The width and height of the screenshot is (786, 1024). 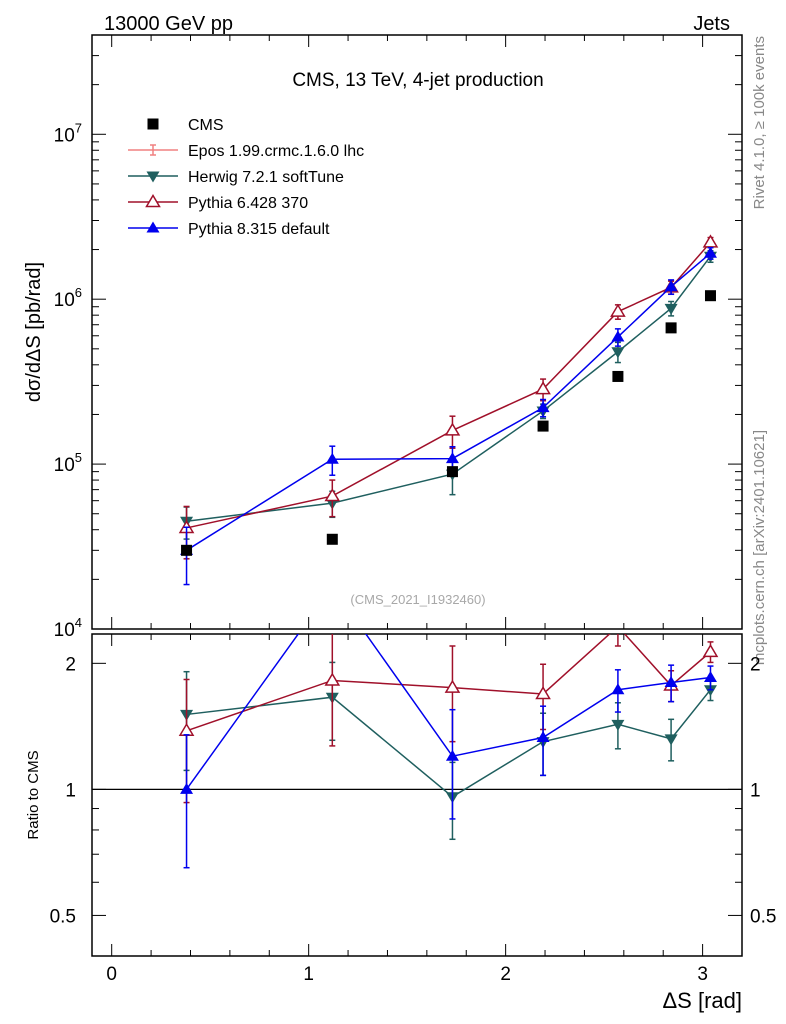 I want to click on legend-item-pythia6: Pythia 6.428 370, so click(x=218, y=203).